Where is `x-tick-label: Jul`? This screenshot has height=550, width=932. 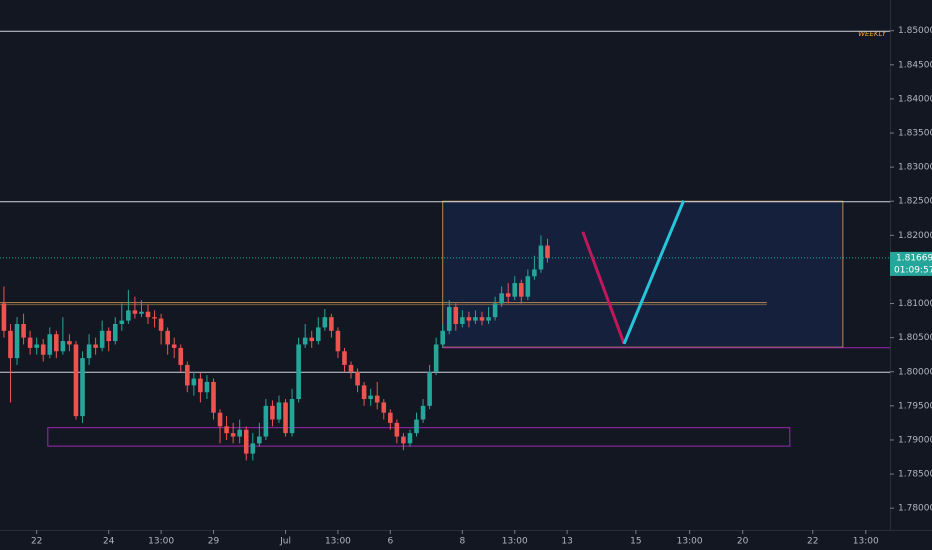 x-tick-label: Jul is located at coordinates (285, 542).